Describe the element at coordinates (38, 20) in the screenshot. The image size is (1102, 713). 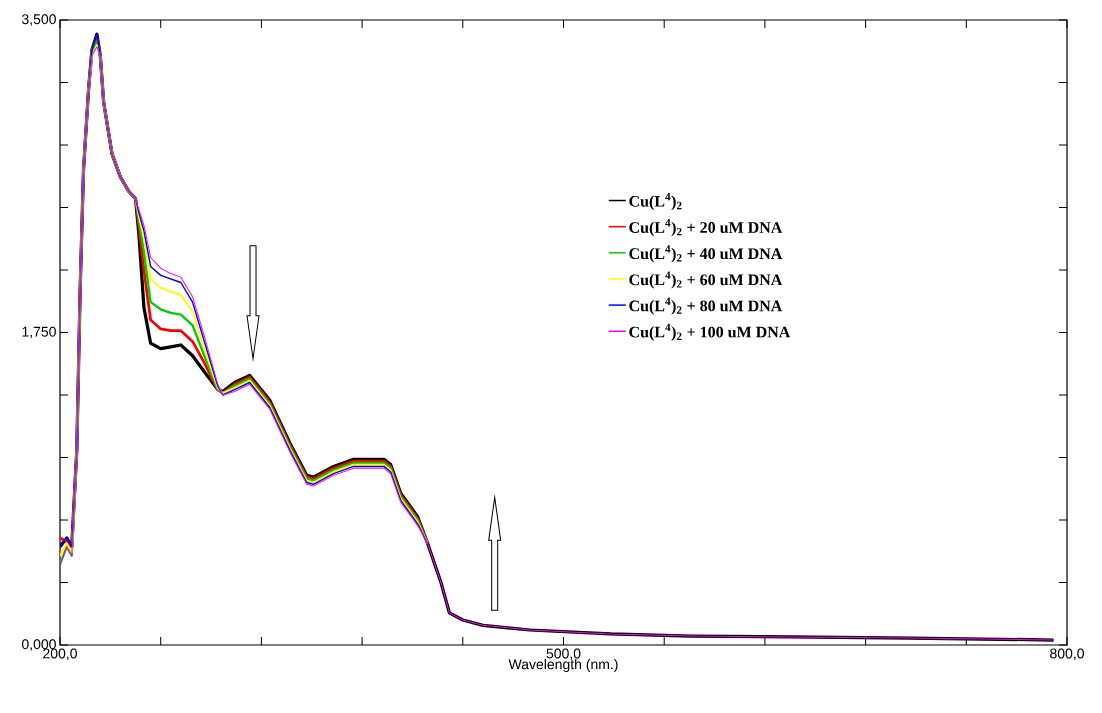
I see `y-tick-label: 3,500` at that location.